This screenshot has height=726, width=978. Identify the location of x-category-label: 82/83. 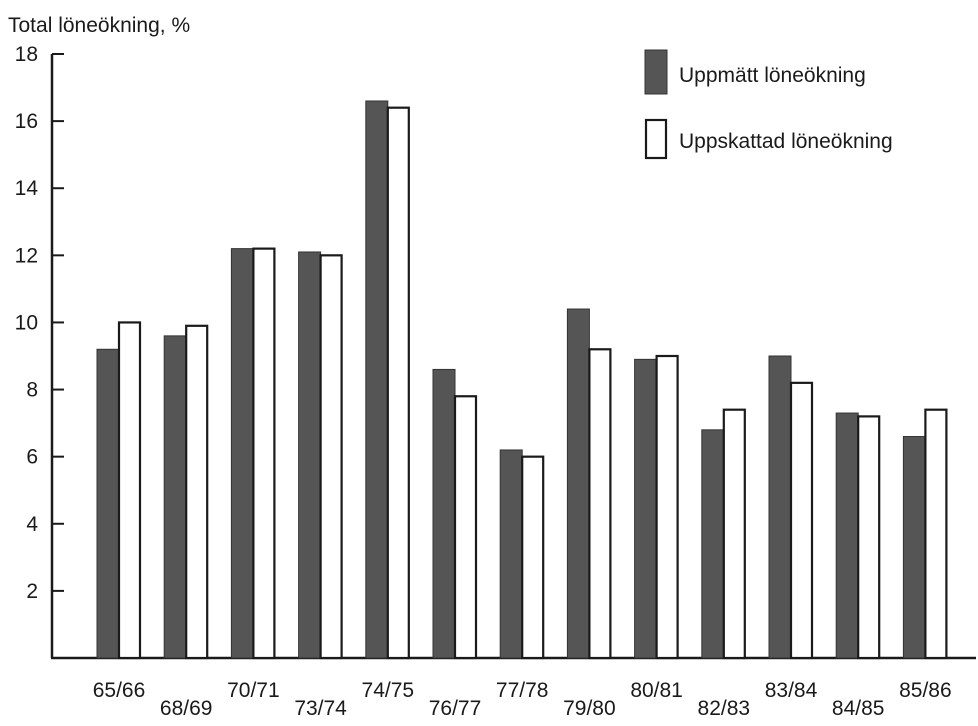
(724, 708).